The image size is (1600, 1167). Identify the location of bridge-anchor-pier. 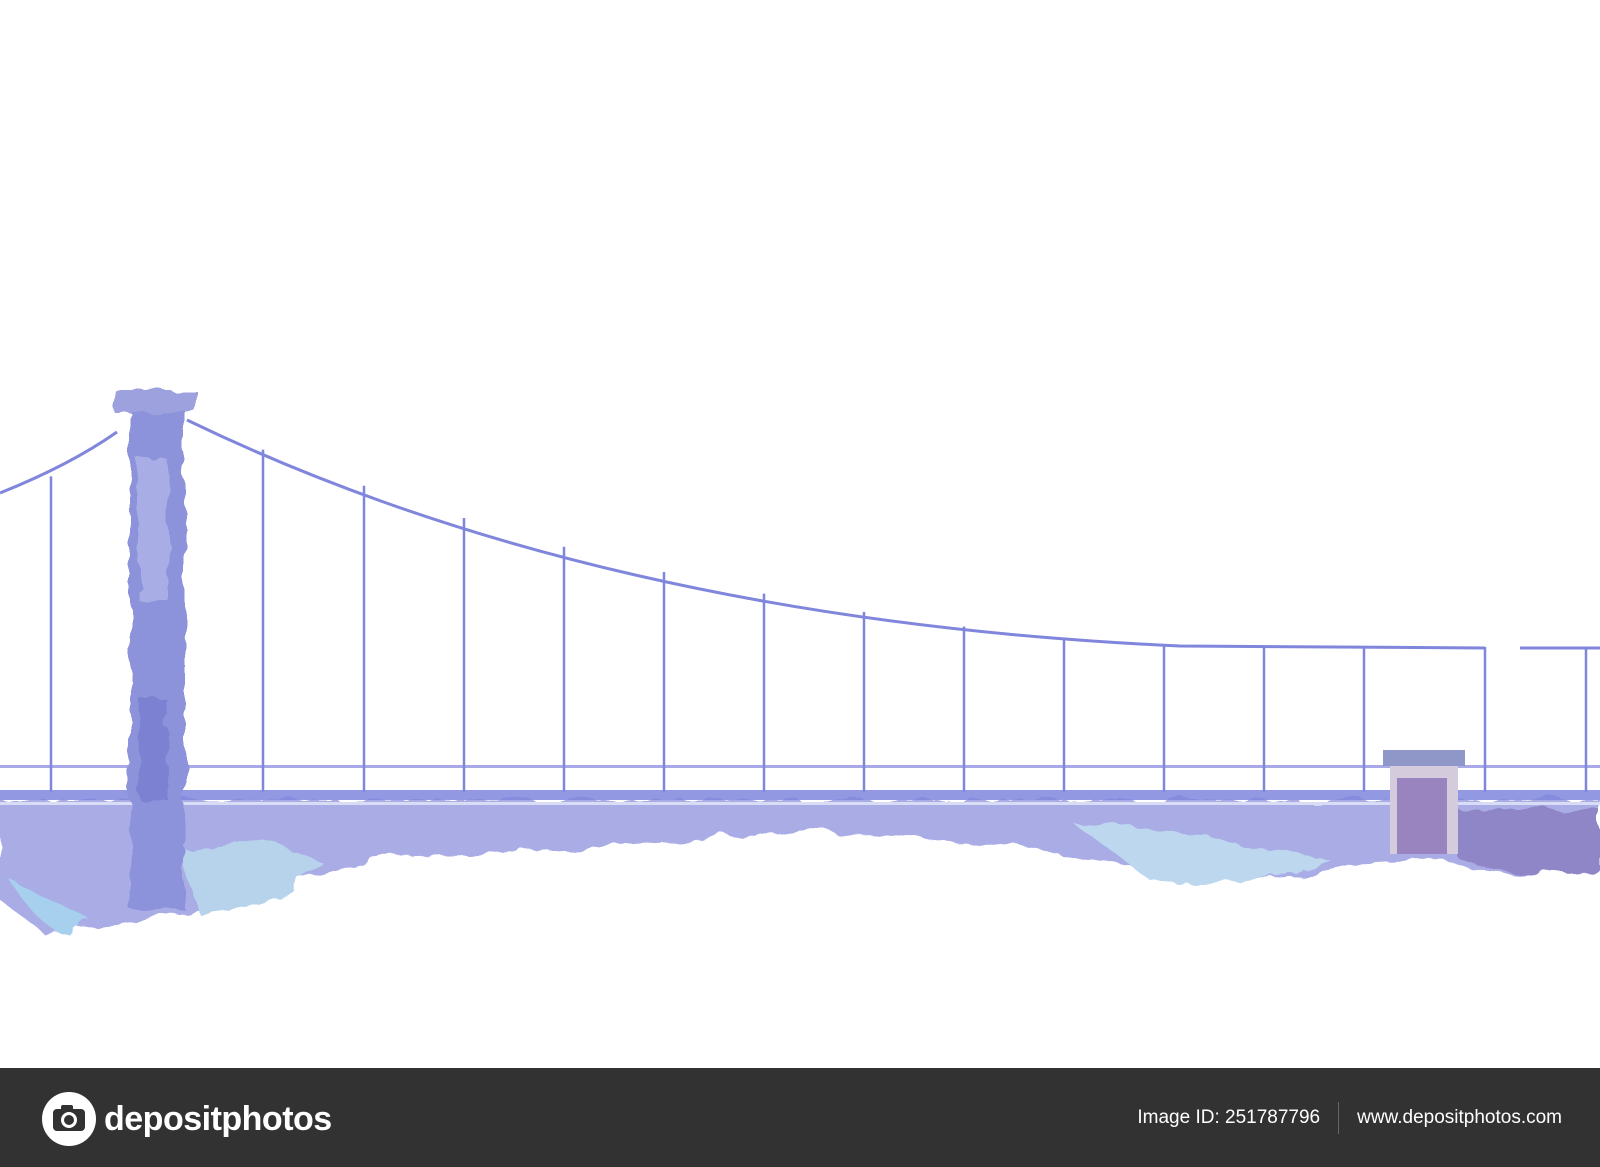
(1424, 802).